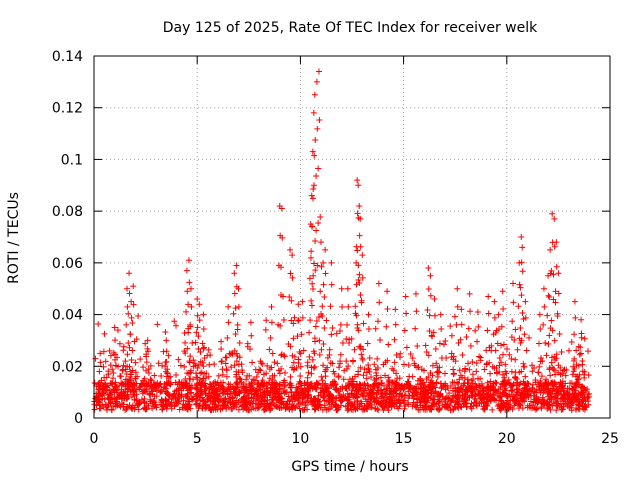 The width and height of the screenshot is (640, 480). I want to click on x-tick-label: 0, so click(94, 439).